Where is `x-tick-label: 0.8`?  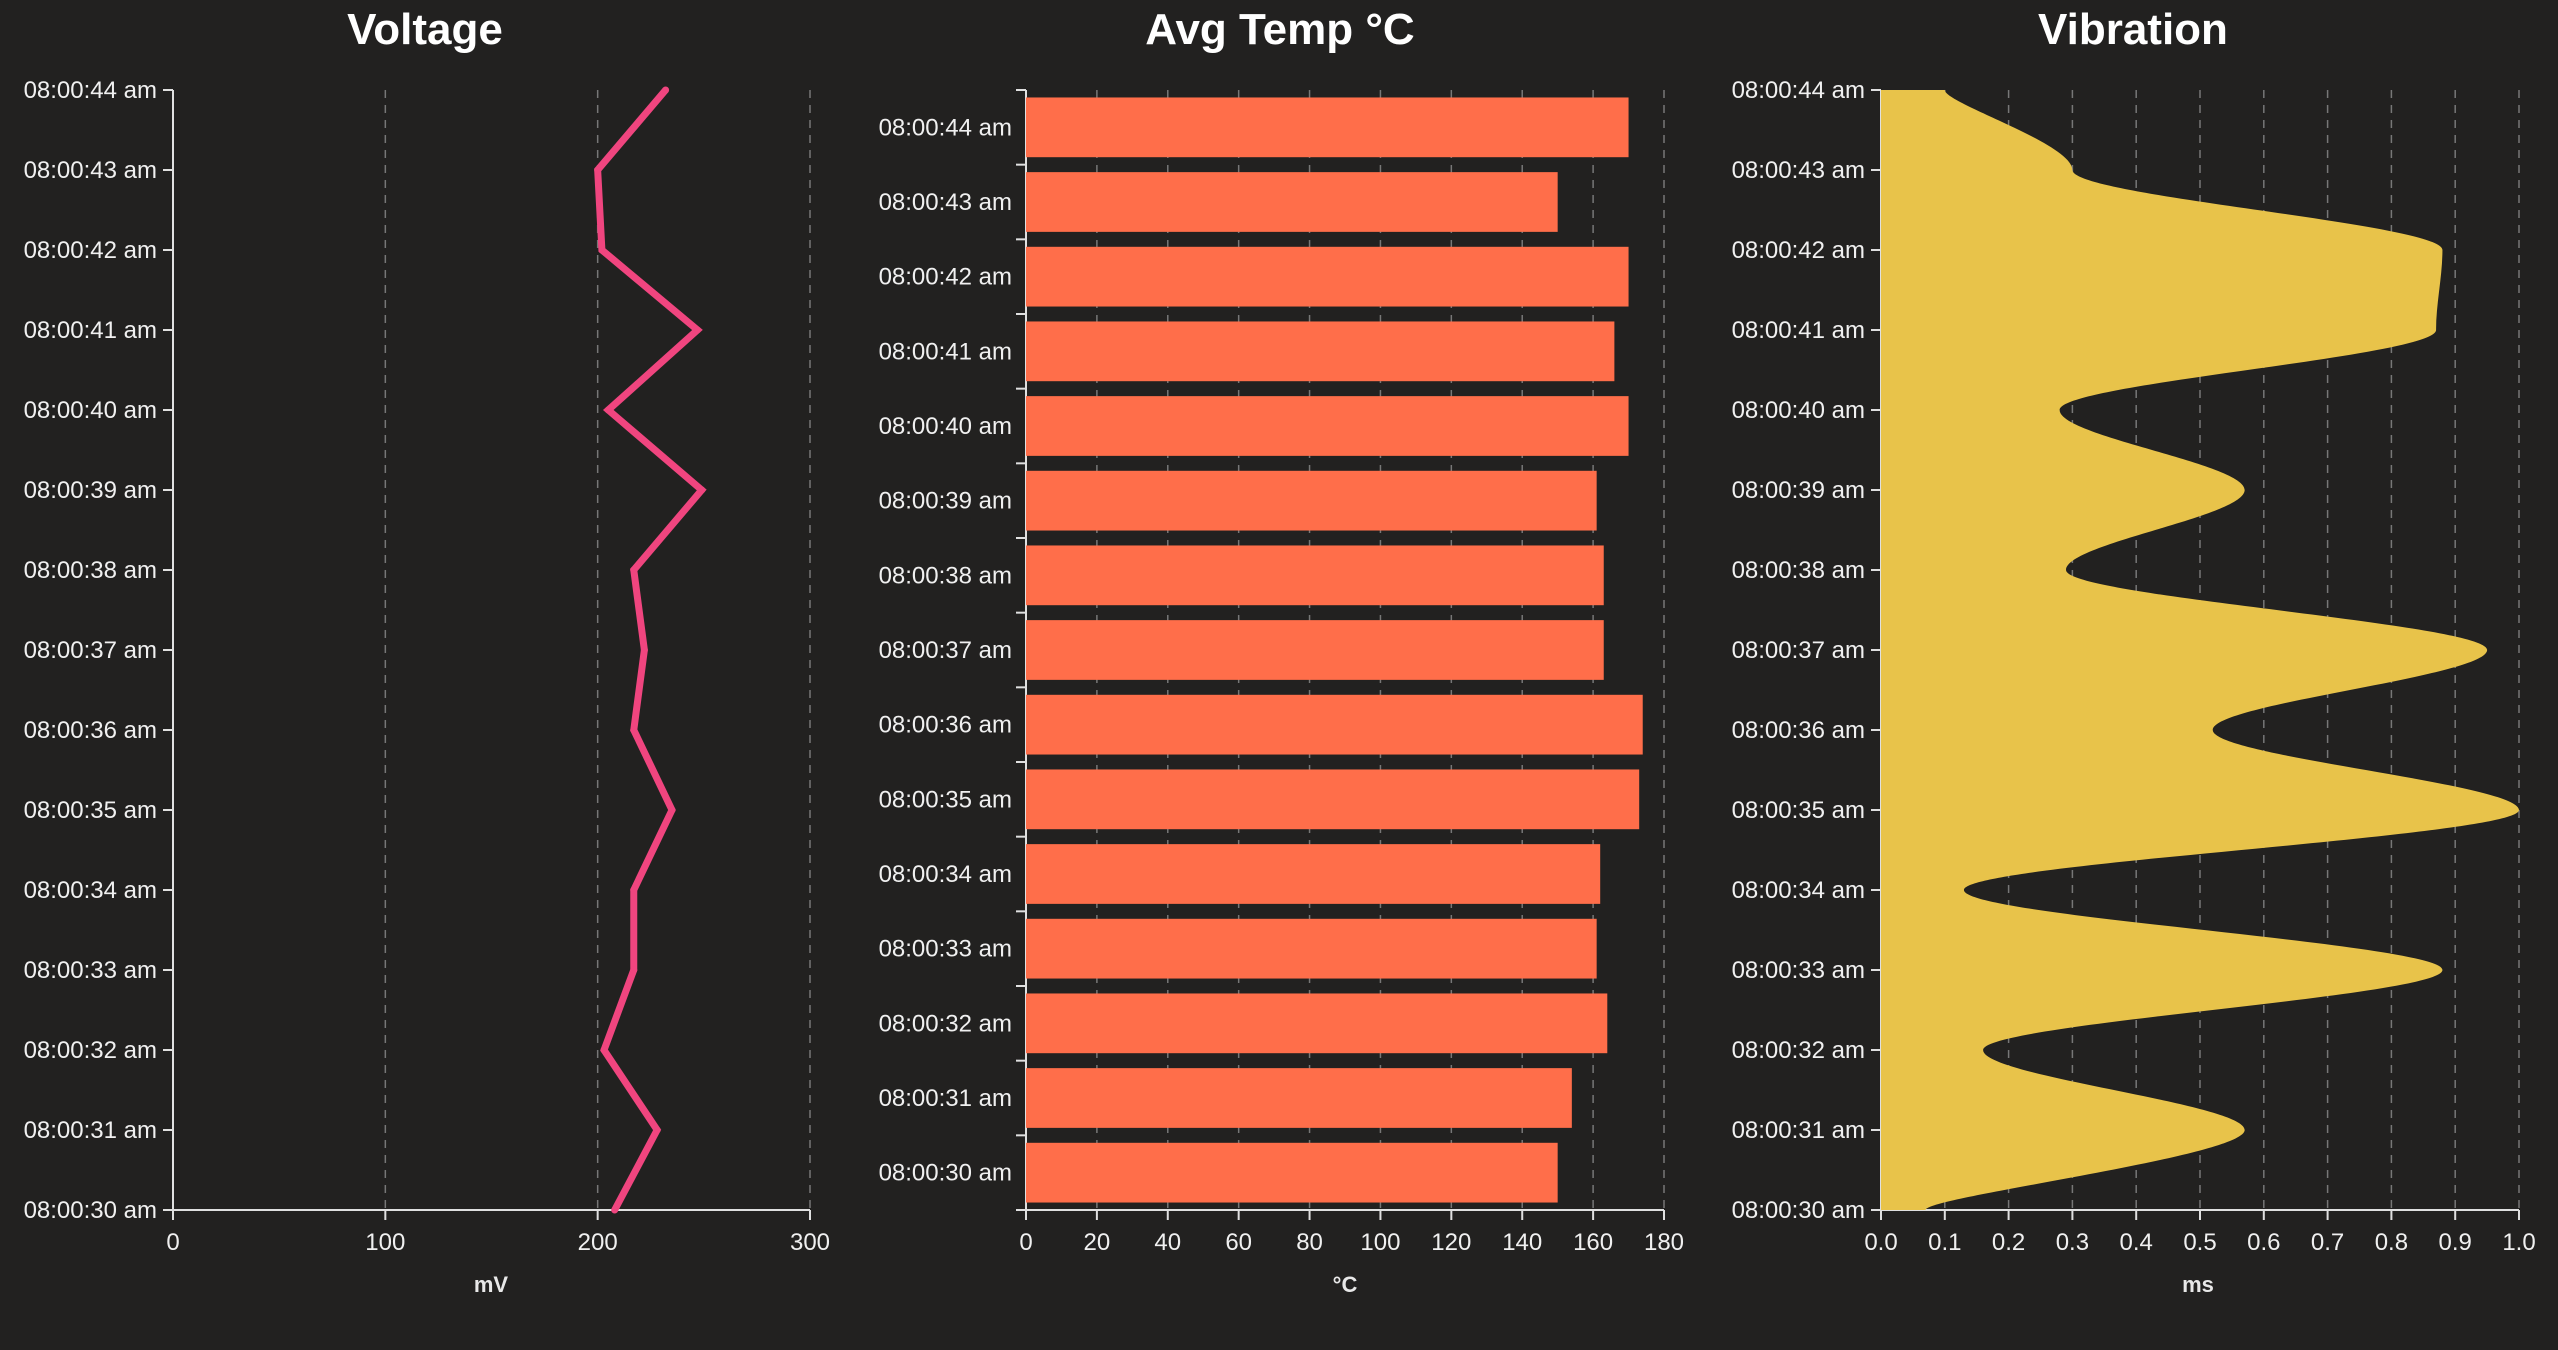 x-tick-label: 0.8 is located at coordinates (2391, 1242).